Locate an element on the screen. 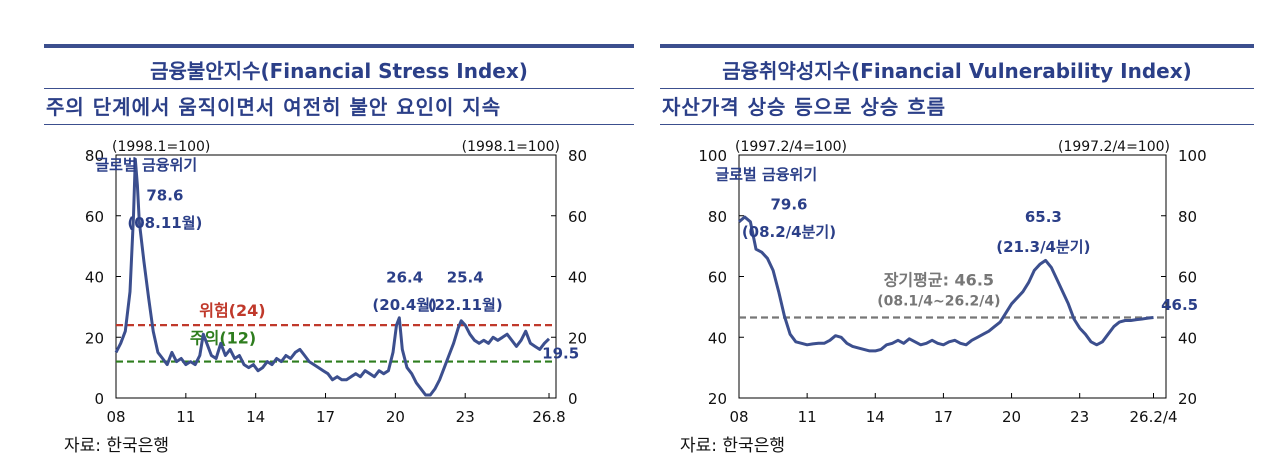 The height and width of the screenshot is (476, 1280). fsi-source: 자료: 한국은행 is located at coordinates (116, 446).